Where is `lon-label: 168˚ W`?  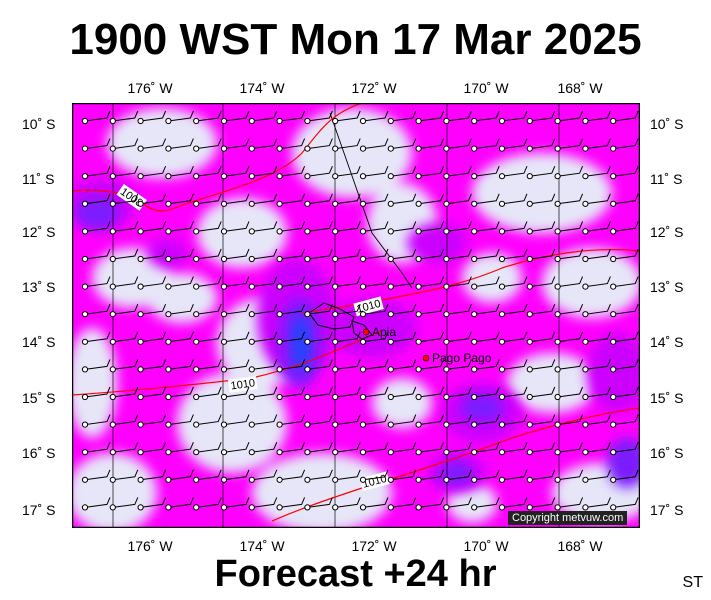
lon-label: 168˚ W is located at coordinates (580, 546).